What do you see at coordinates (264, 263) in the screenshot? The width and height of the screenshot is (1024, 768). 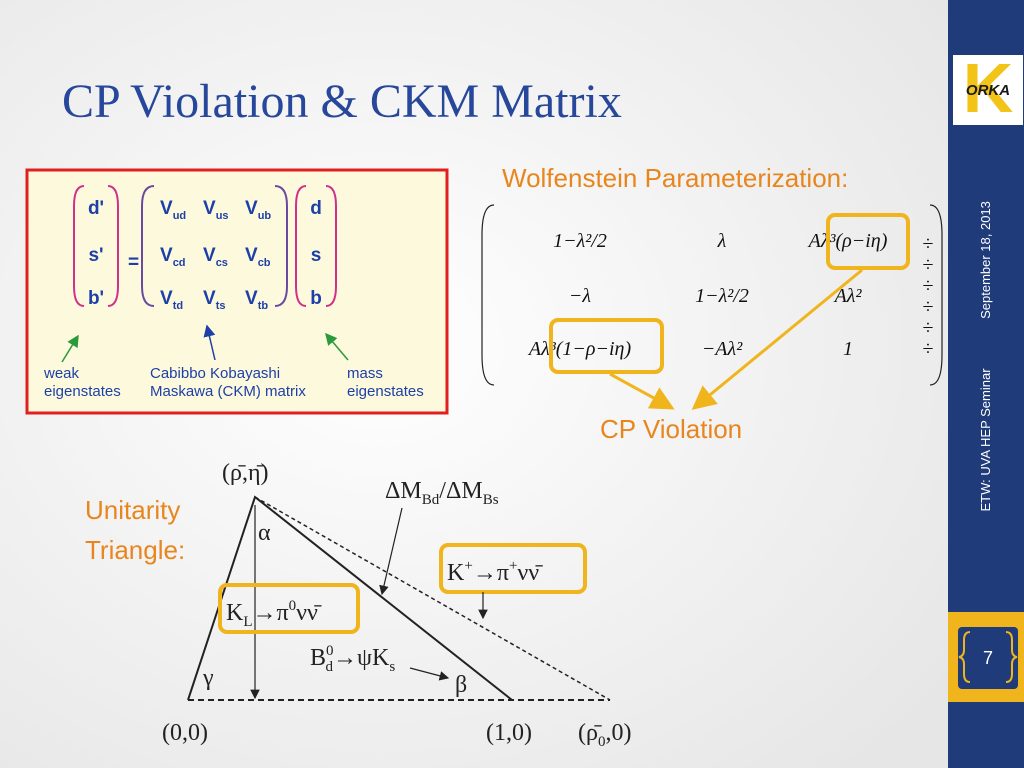 I see `ckm-element-sub: cb` at bounding box center [264, 263].